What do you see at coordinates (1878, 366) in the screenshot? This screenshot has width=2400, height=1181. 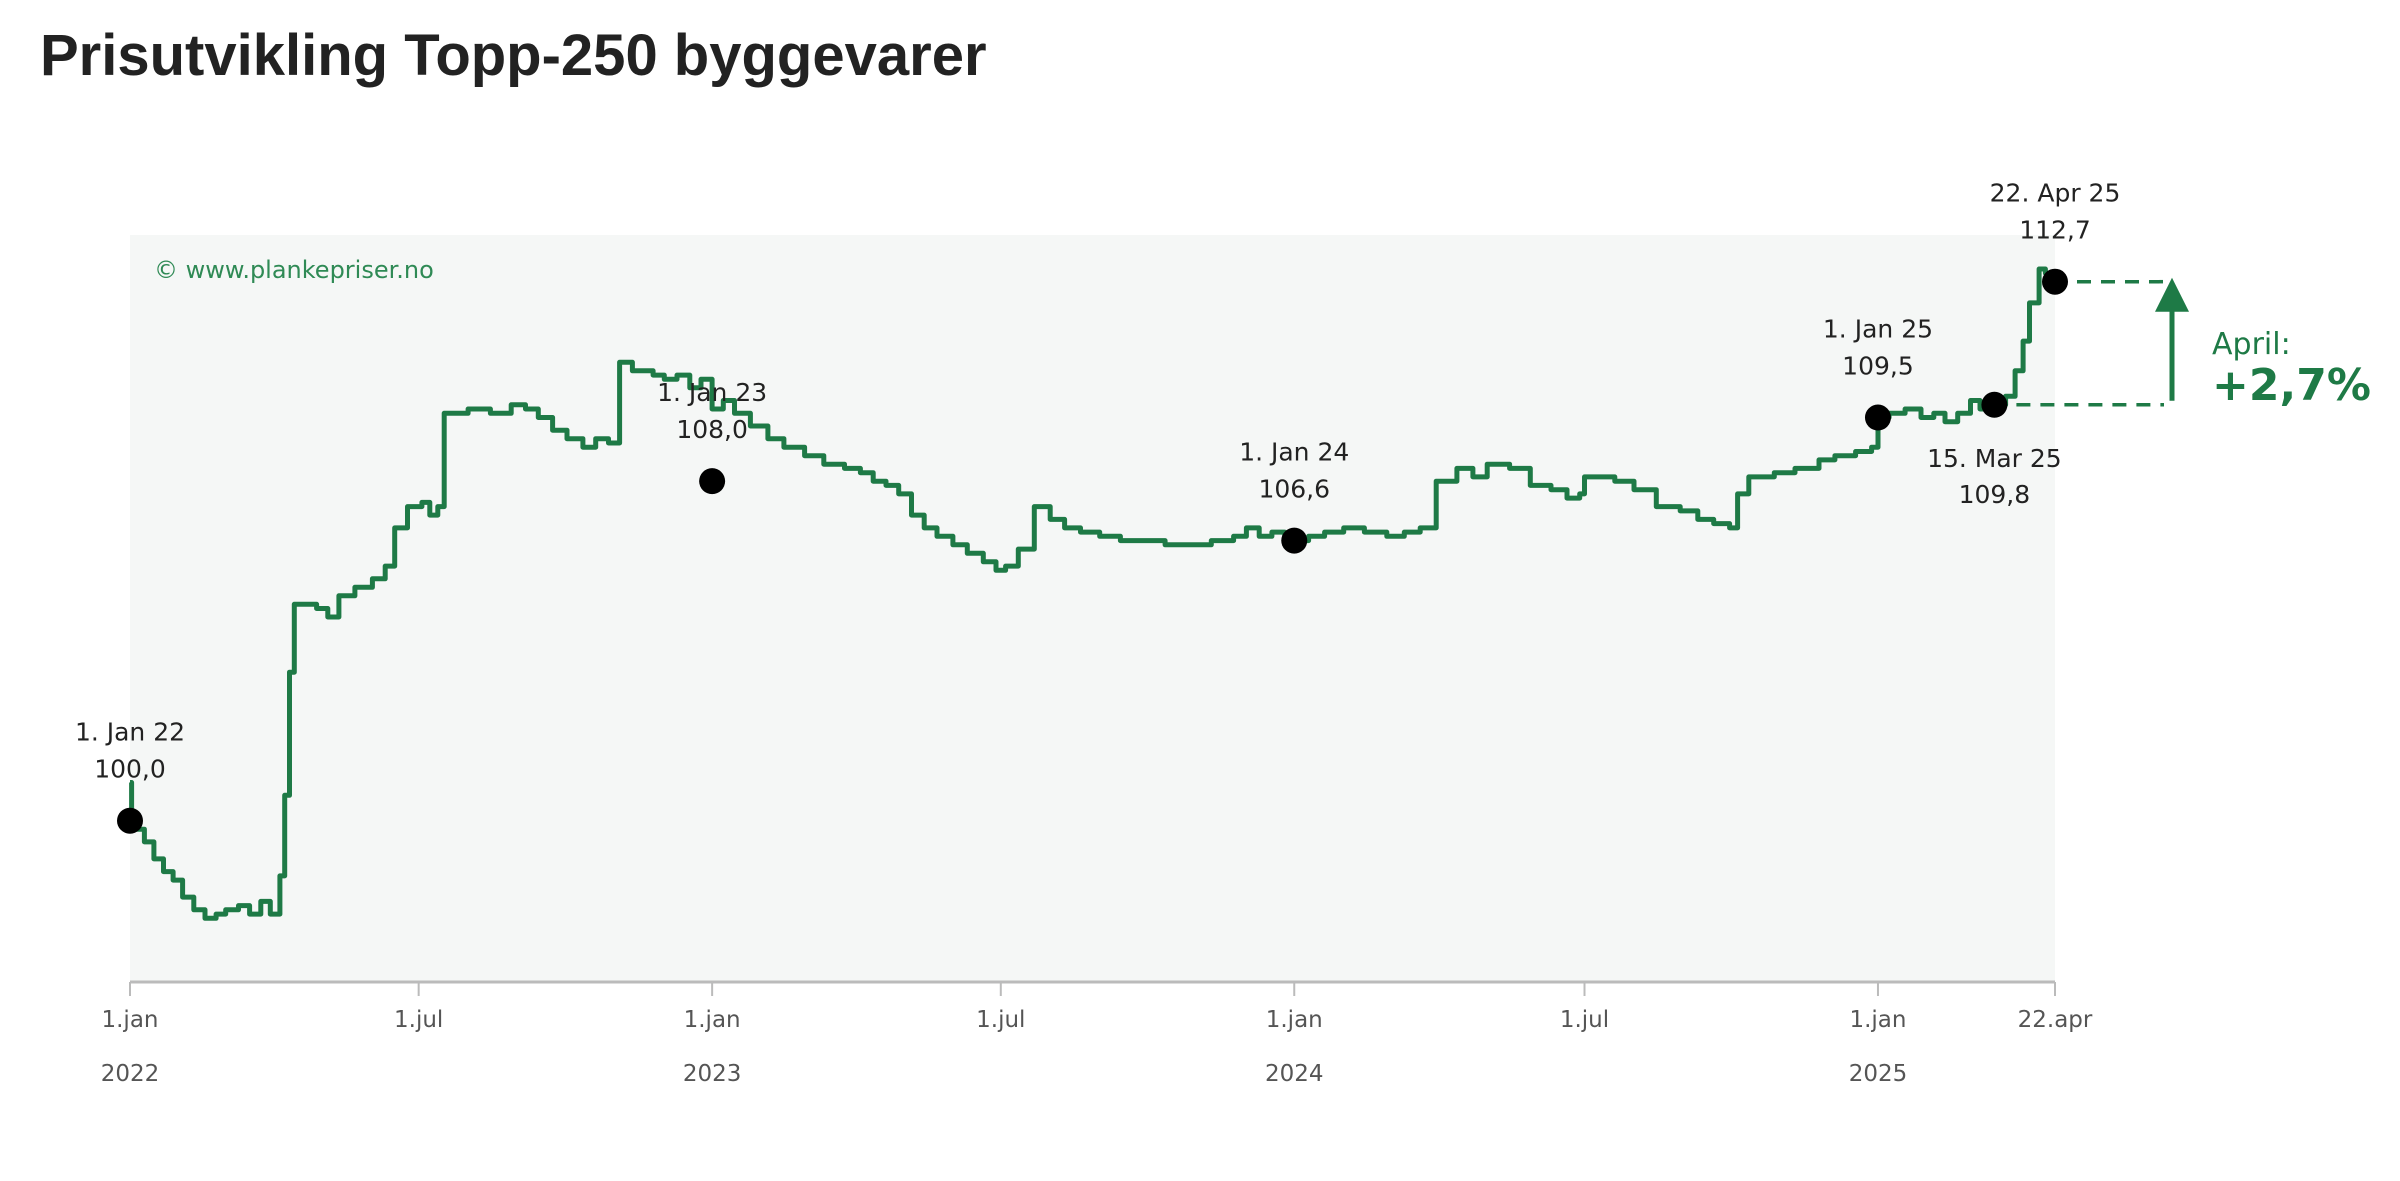 I see `point-value-label: 109,5` at bounding box center [1878, 366].